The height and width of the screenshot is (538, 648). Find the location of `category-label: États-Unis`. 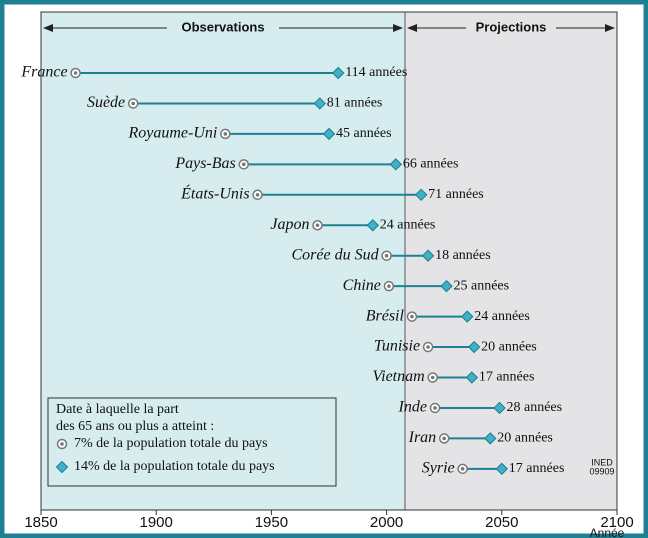

category-label: États-Unis is located at coordinates (214, 192).